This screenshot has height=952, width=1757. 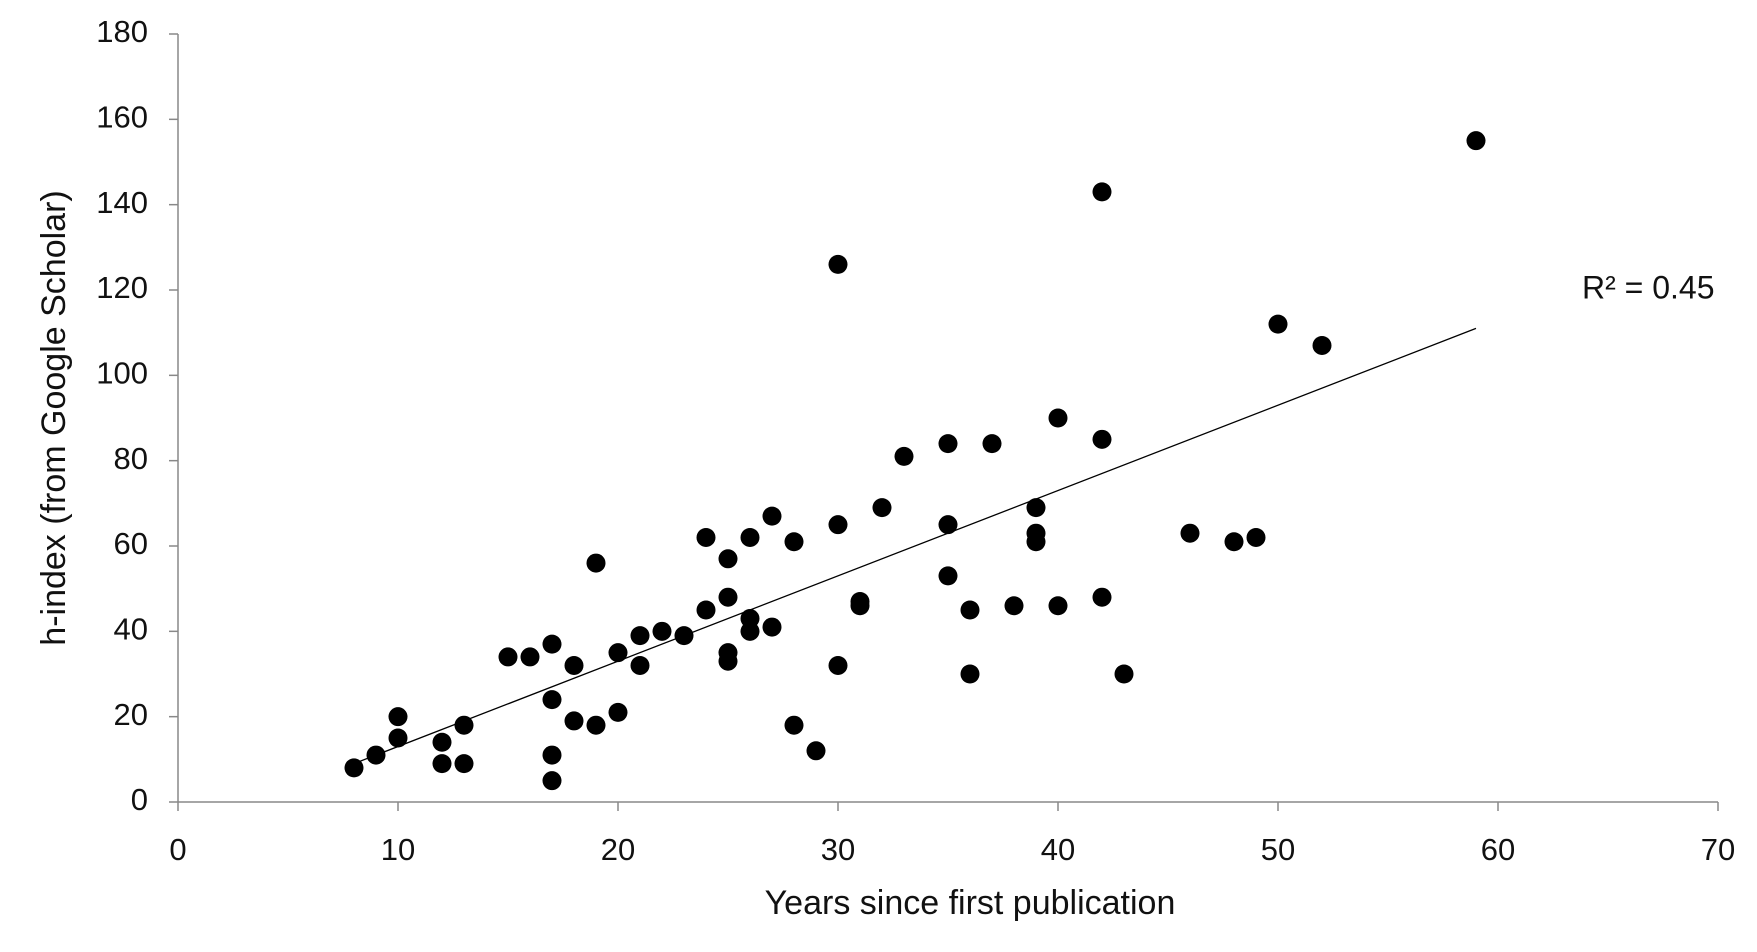 What do you see at coordinates (970, 903) in the screenshot?
I see `x-axis-title: Years since first publication` at bounding box center [970, 903].